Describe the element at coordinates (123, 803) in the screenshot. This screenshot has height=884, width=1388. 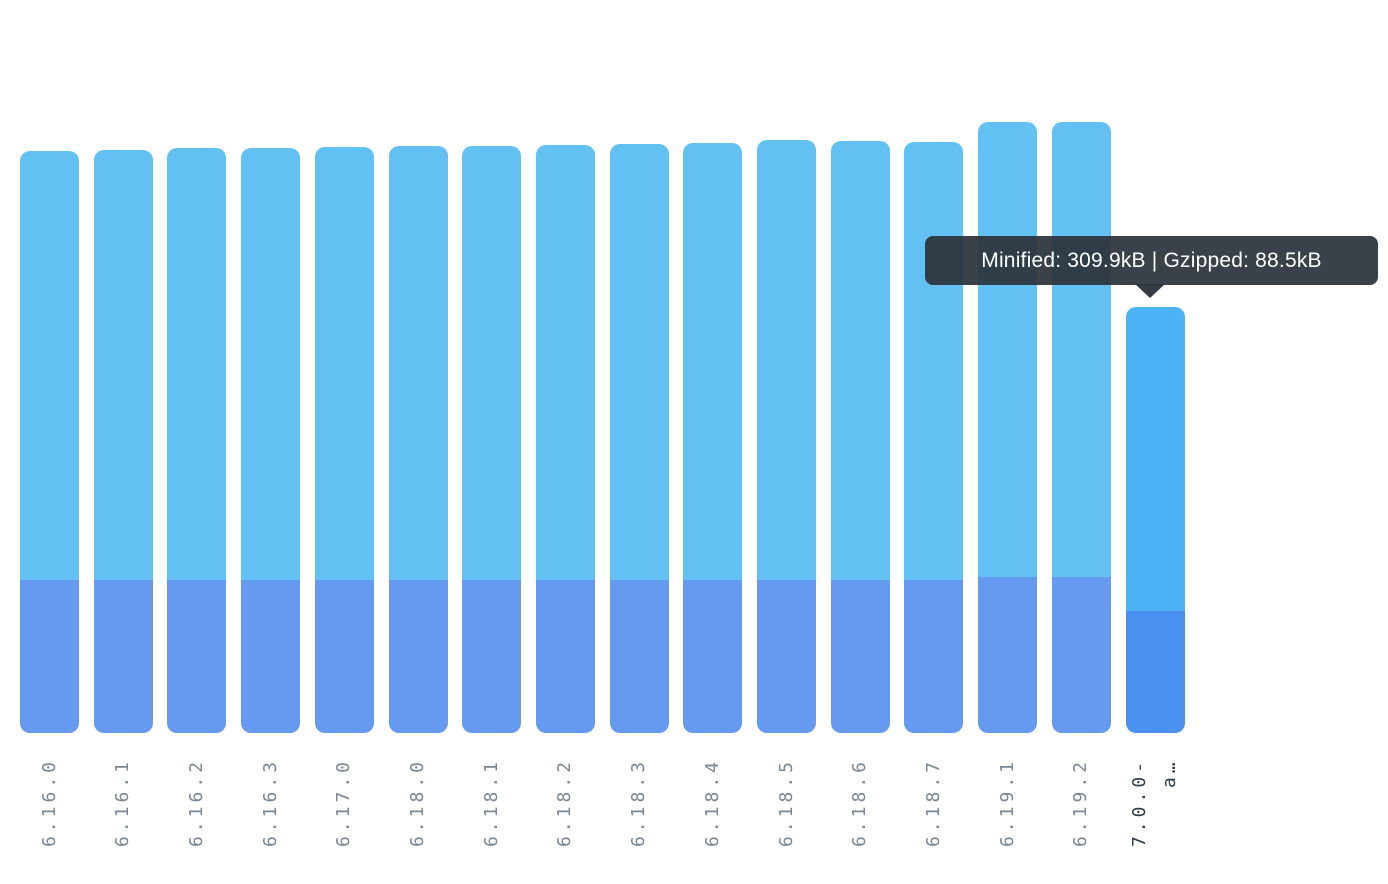
I see `x-tick-label: 6.16.1` at that location.